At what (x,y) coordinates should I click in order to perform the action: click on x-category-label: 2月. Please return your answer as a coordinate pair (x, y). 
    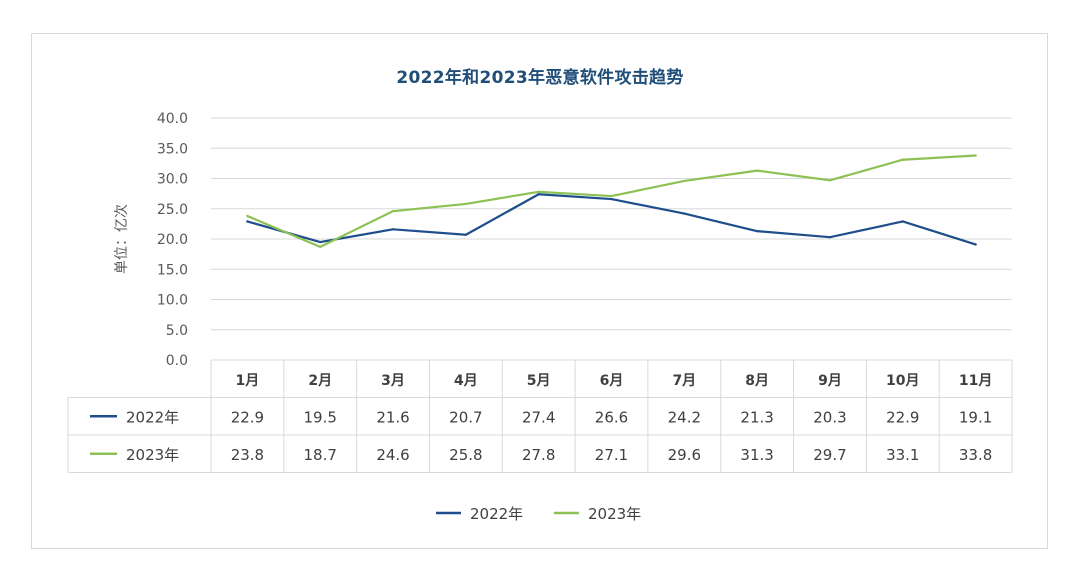
    Looking at the image, I should click on (320, 381).